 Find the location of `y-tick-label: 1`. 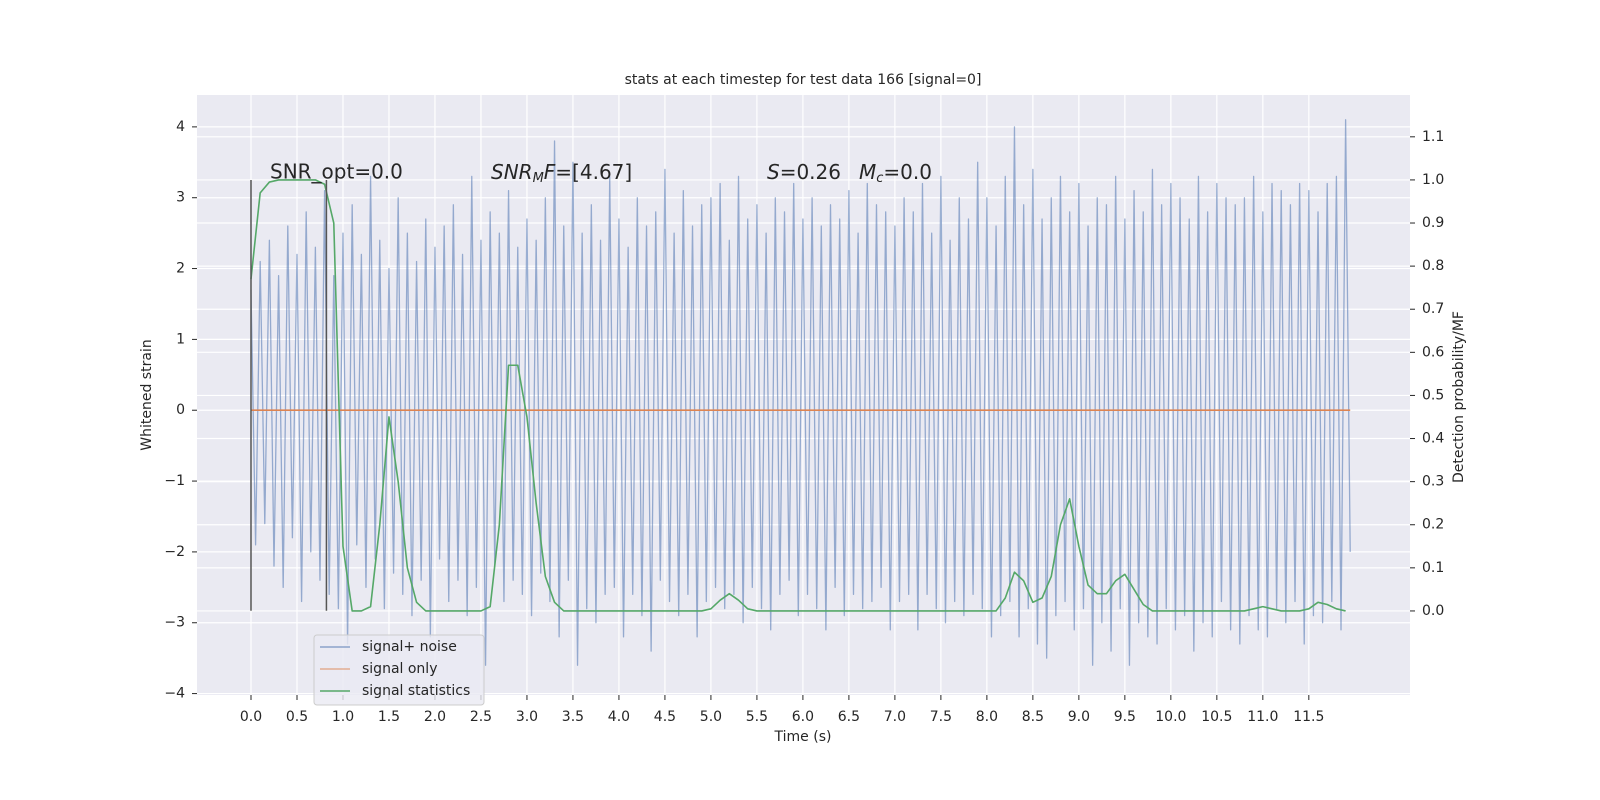

y-tick-label: 1 is located at coordinates (180, 339).